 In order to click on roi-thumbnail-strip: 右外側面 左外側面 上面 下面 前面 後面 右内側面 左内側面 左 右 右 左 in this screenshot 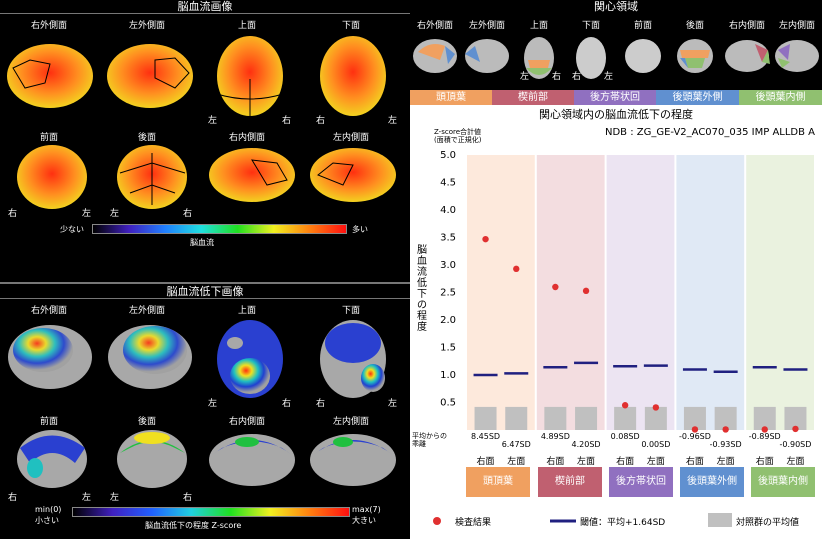, I will do `click(616, 52)`.